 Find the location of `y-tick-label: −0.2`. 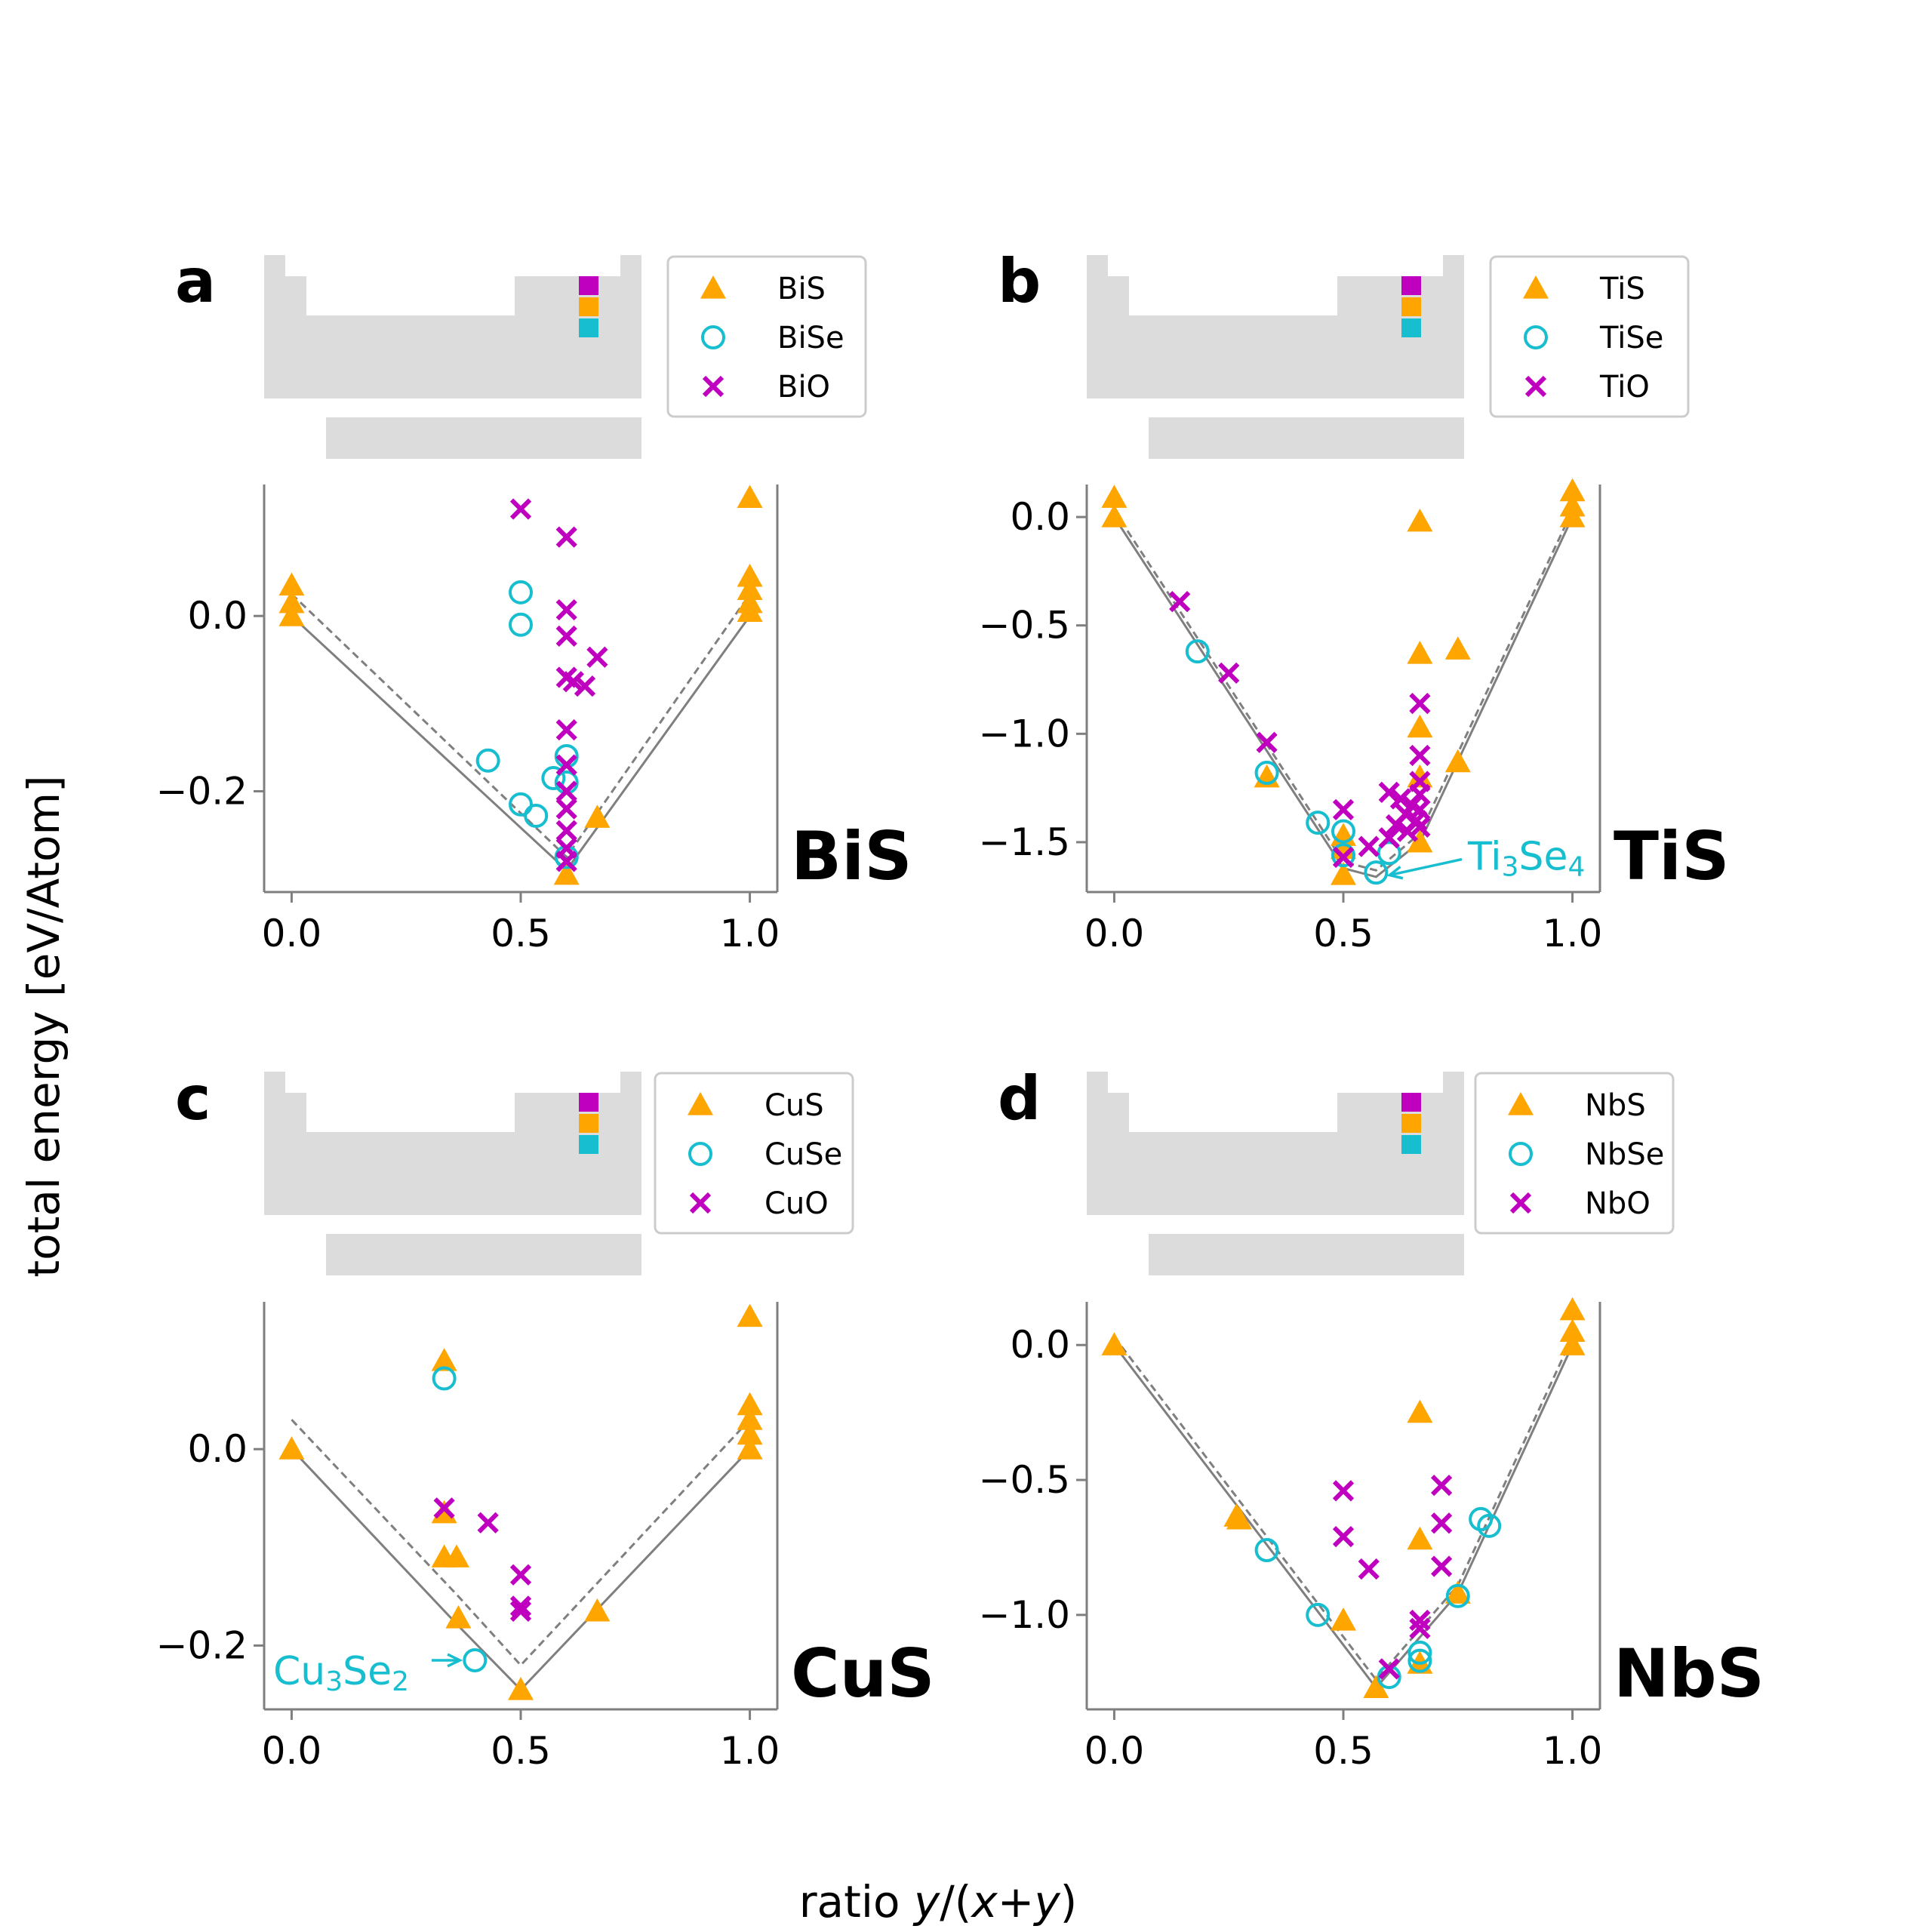

y-tick-label: −0.2 is located at coordinates (202, 1645).